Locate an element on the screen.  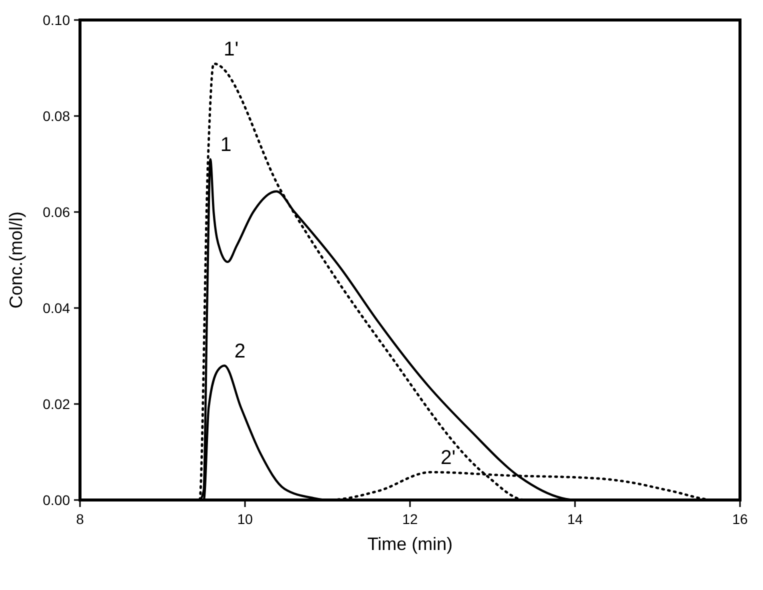
x-tick-label: 14 is located at coordinates (575, 519).